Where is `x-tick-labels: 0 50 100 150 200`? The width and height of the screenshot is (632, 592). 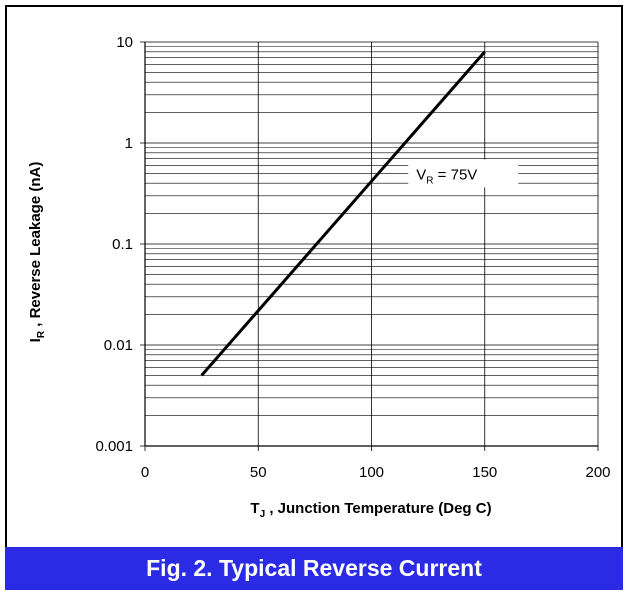 x-tick-labels: 0 50 100 150 200 is located at coordinates (376, 472).